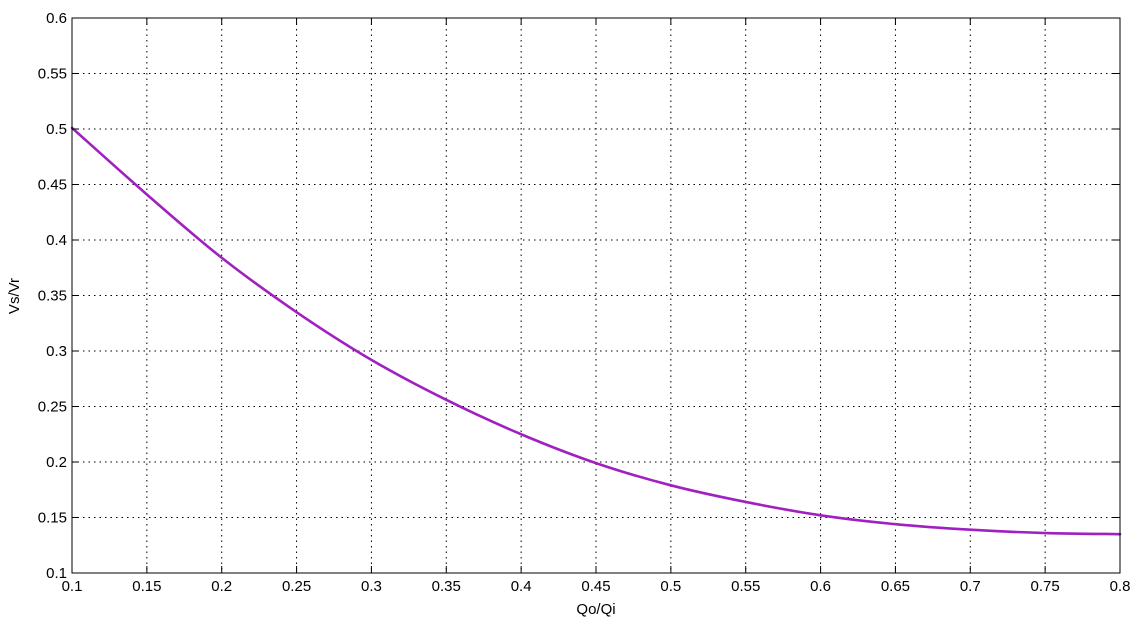  What do you see at coordinates (56, 240) in the screenshot?
I see `y-tick-label: 0.4` at bounding box center [56, 240].